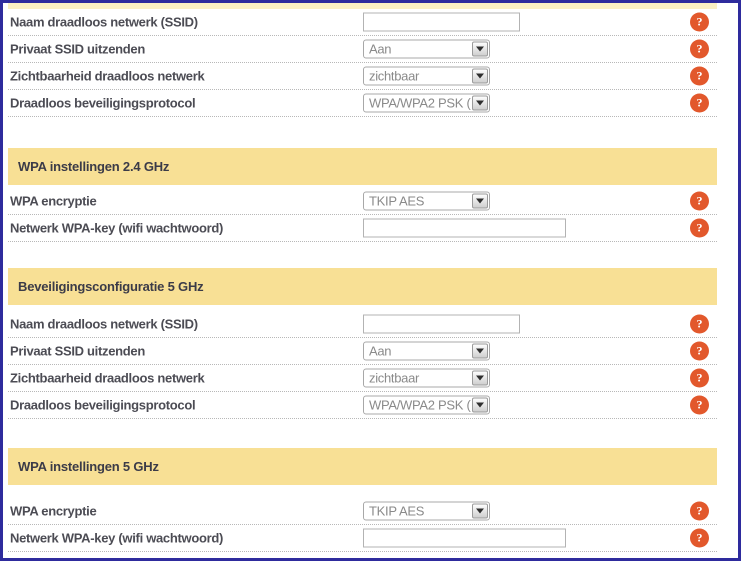 The height and width of the screenshot is (561, 741). Describe the element at coordinates (362, 286) in the screenshot. I see `section-header-beveiligingsconfiguratie-5-ghz: Beveiligingsconfiguratie 5 GHz` at that location.